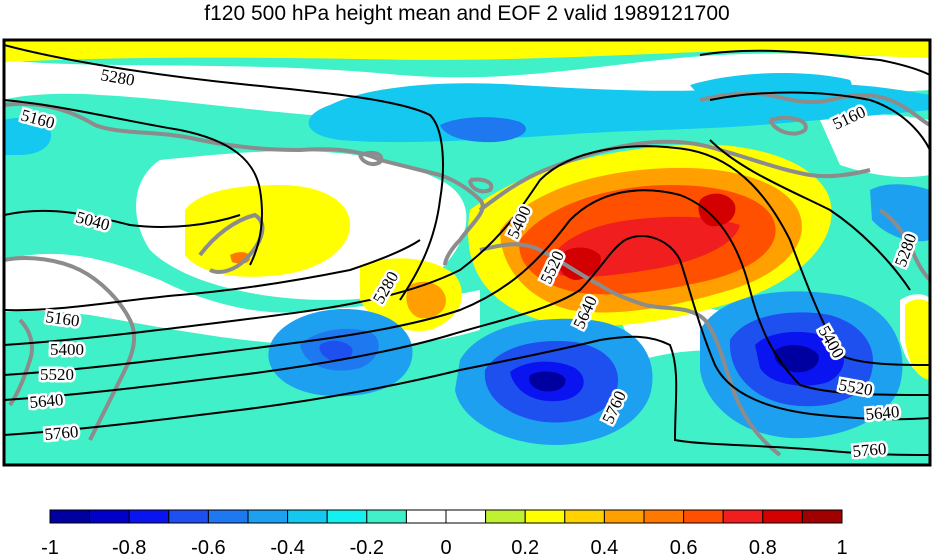 The image size is (934, 560). What do you see at coordinates (842, 548) in the screenshot?
I see `colorbar-tick-label: 1` at bounding box center [842, 548].